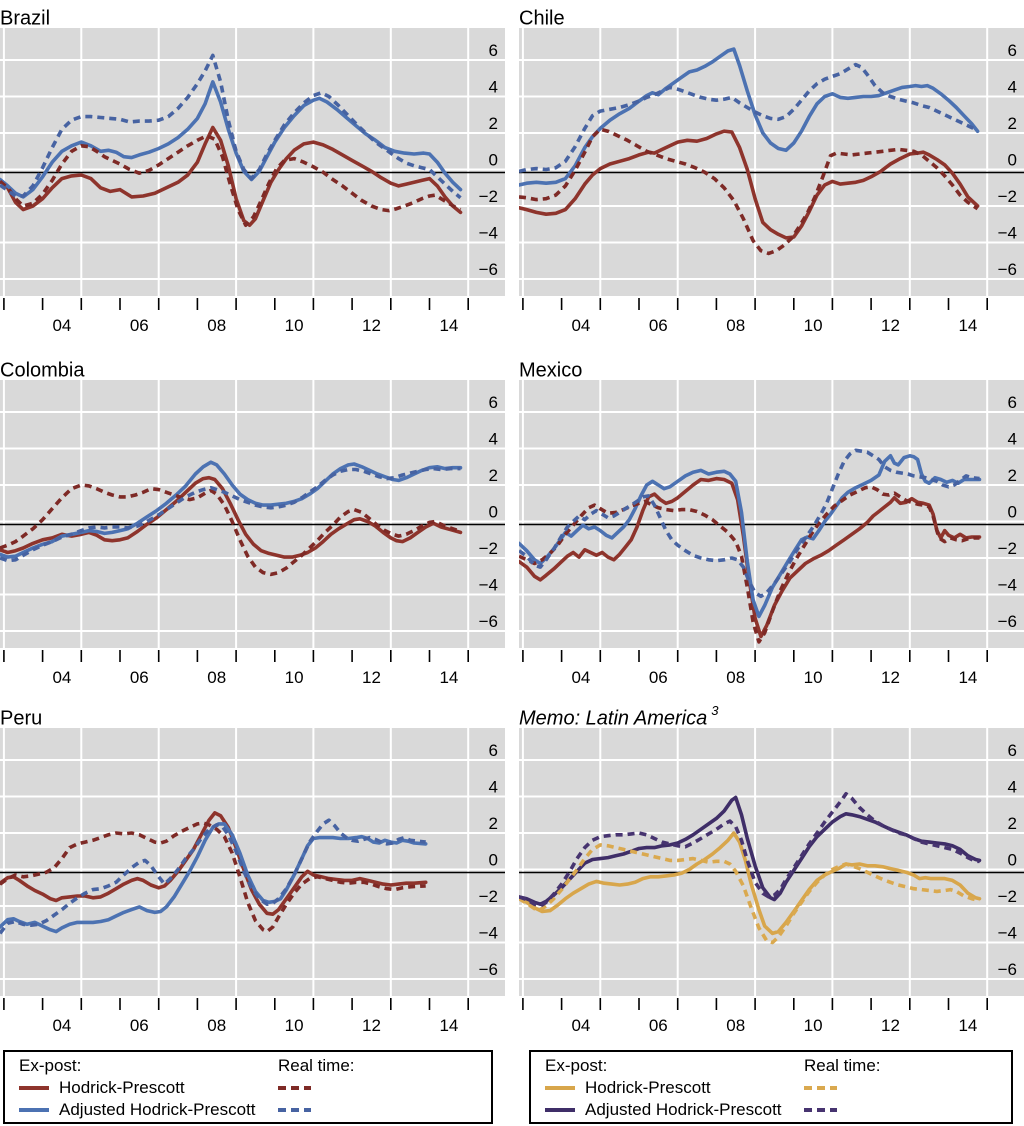 Image resolution: width=1024 pixels, height=1126 pixels. Describe the element at coordinates (771, 715) in the screenshot. I see `panel-title-latin-america: Memo: Latin America 3` at that location.